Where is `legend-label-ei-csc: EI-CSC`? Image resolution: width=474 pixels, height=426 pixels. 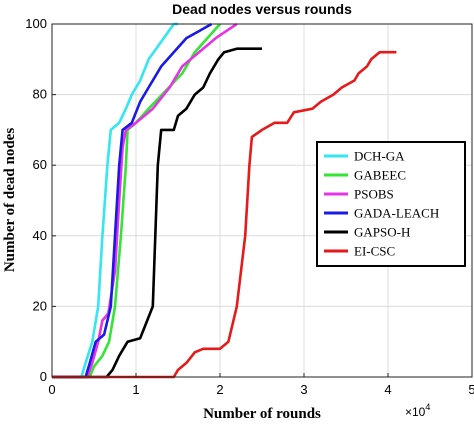
legend-label-ei-csc: EI-CSC is located at coordinates (374, 251).